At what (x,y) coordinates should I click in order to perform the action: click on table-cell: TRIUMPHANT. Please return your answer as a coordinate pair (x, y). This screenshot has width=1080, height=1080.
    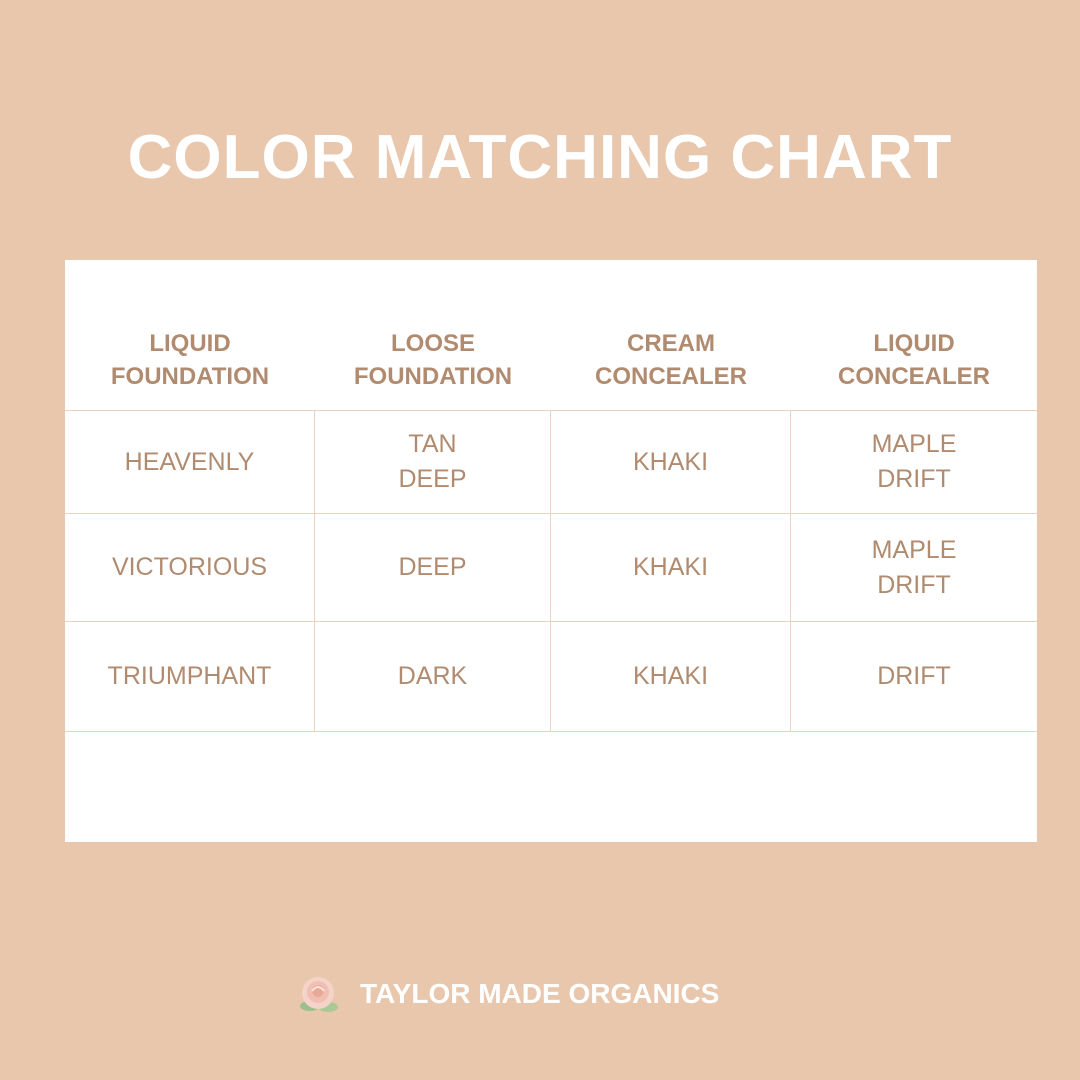
    Looking at the image, I should click on (190, 676).